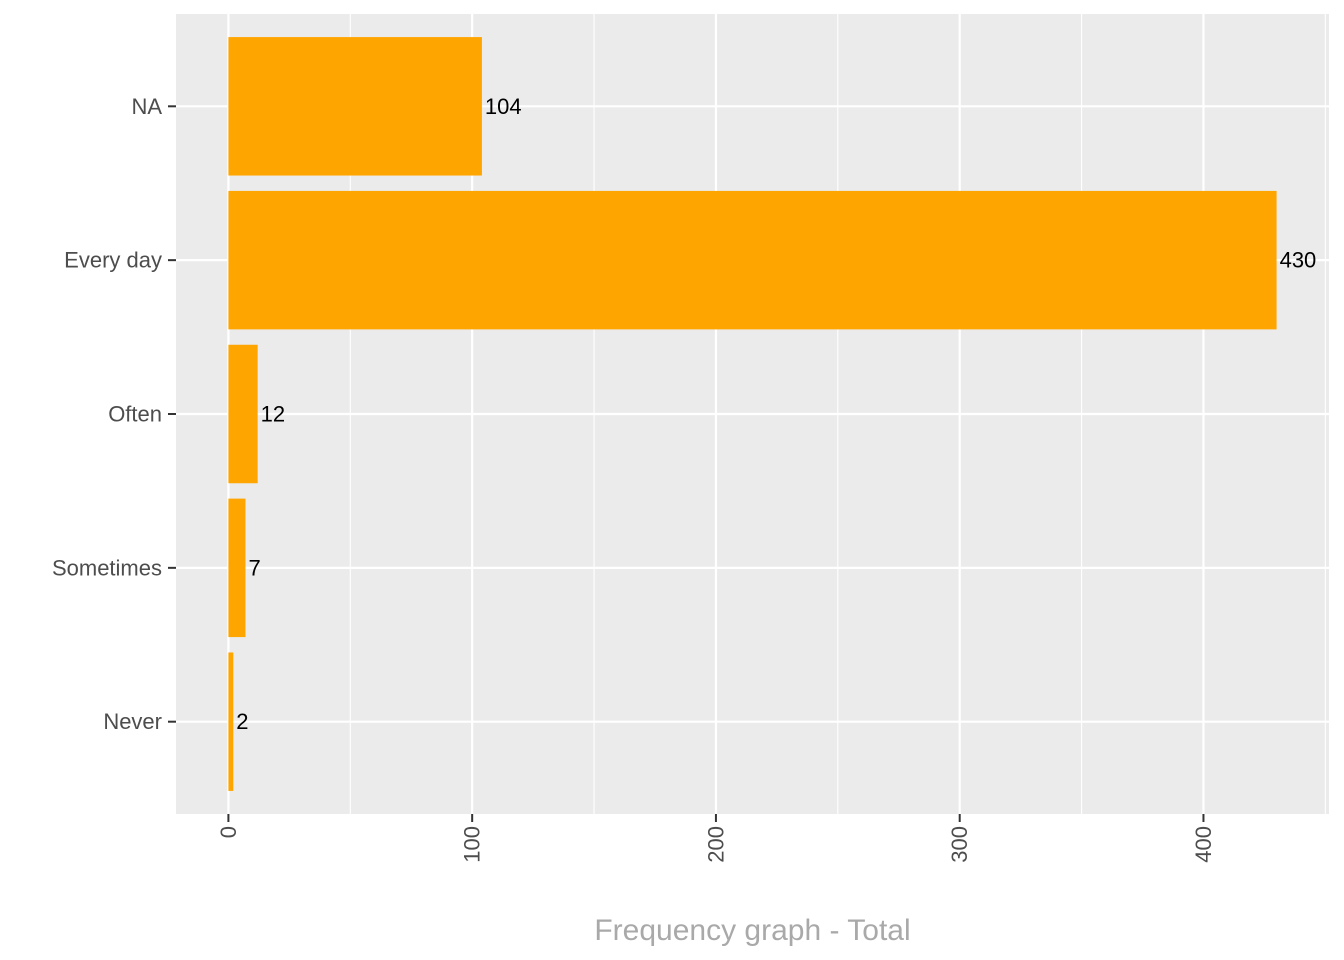  What do you see at coordinates (146, 106) in the screenshot?
I see `y-tick-label: NA` at bounding box center [146, 106].